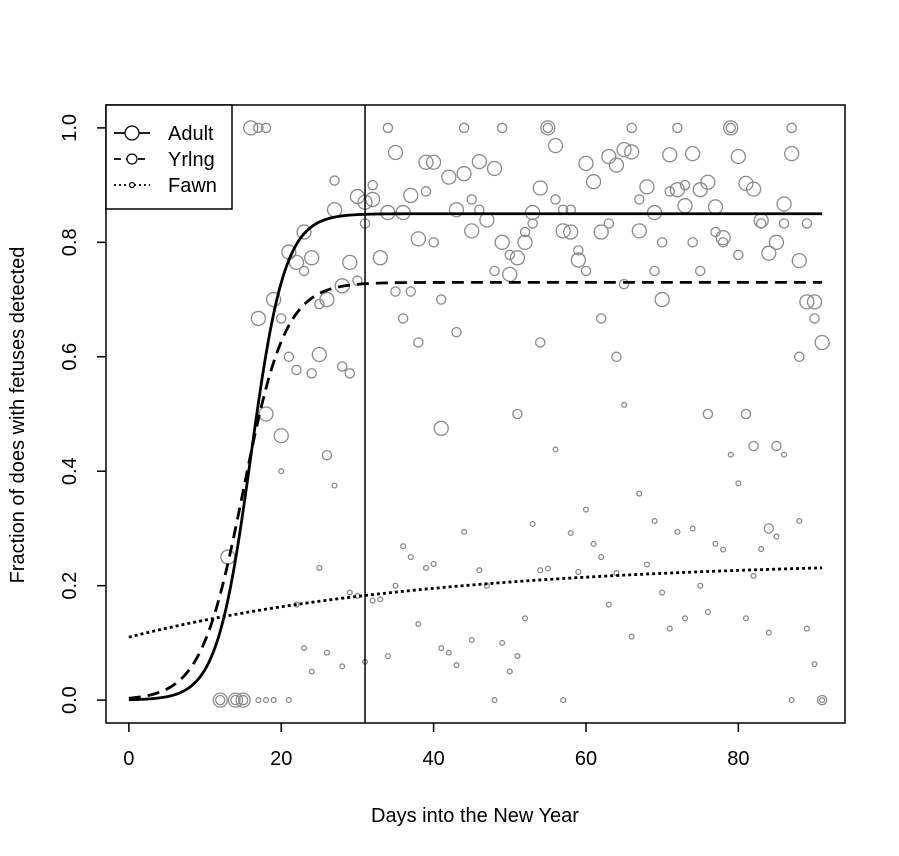 The width and height of the screenshot is (899, 856). What do you see at coordinates (586, 759) in the screenshot?
I see `x-tick-label: 60` at bounding box center [586, 759].